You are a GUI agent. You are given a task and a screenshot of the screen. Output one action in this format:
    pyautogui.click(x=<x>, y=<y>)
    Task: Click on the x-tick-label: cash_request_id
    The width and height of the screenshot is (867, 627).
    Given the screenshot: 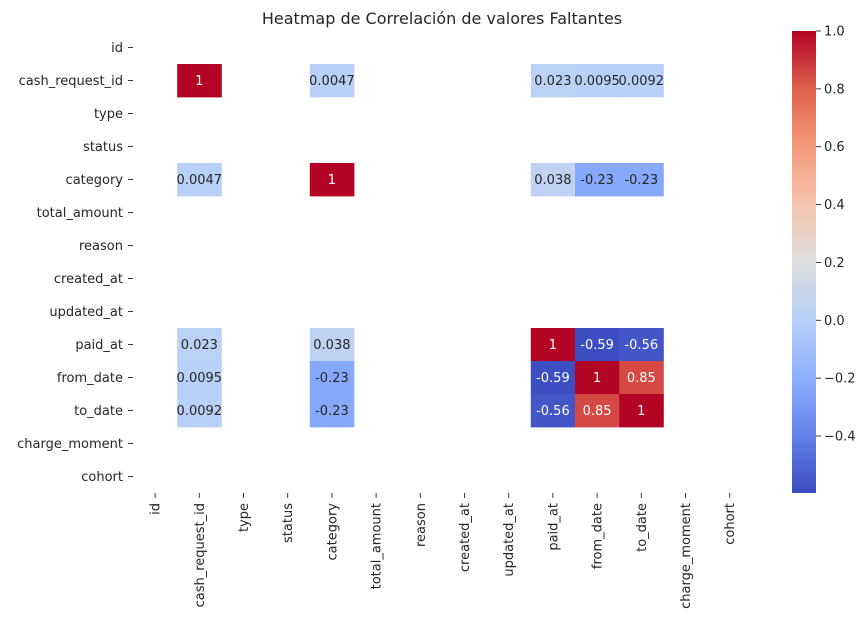 What is the action you would take?
    pyautogui.click(x=200, y=555)
    